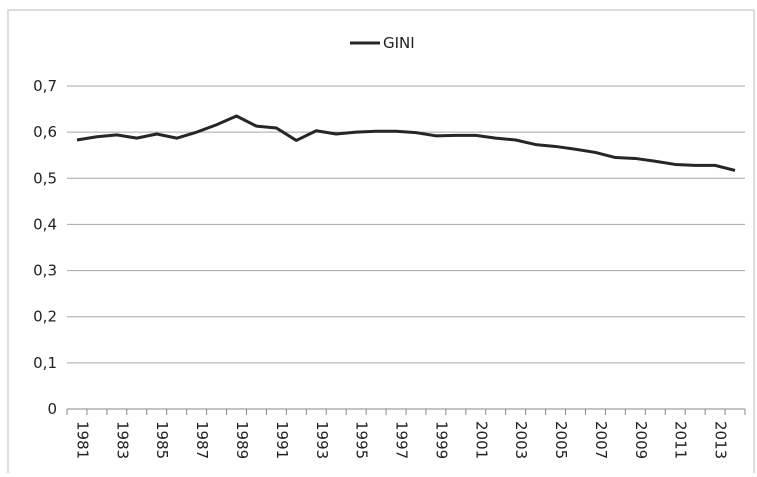 The image size is (757, 477). What do you see at coordinates (601, 440) in the screenshot?
I see `x-tick-label: 2007` at bounding box center [601, 440].